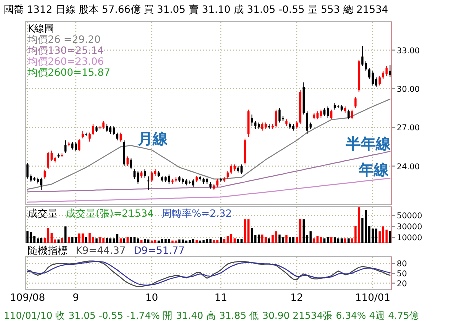 The image size is (450, 327). I want to click on annotation: 年線, so click(374, 170).